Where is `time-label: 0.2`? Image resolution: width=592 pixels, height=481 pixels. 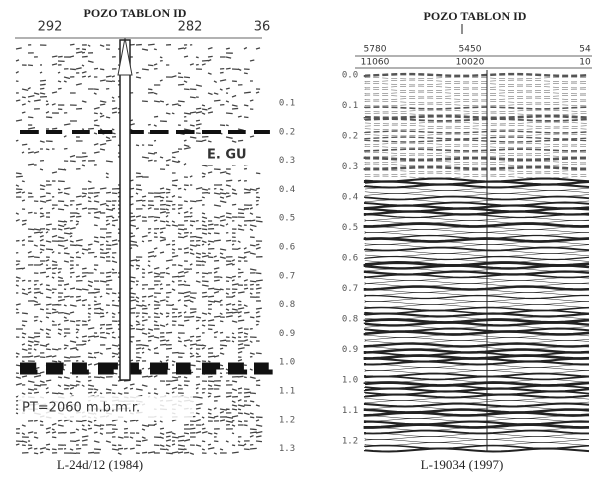
time-label: 0.2 is located at coordinates (350, 137).